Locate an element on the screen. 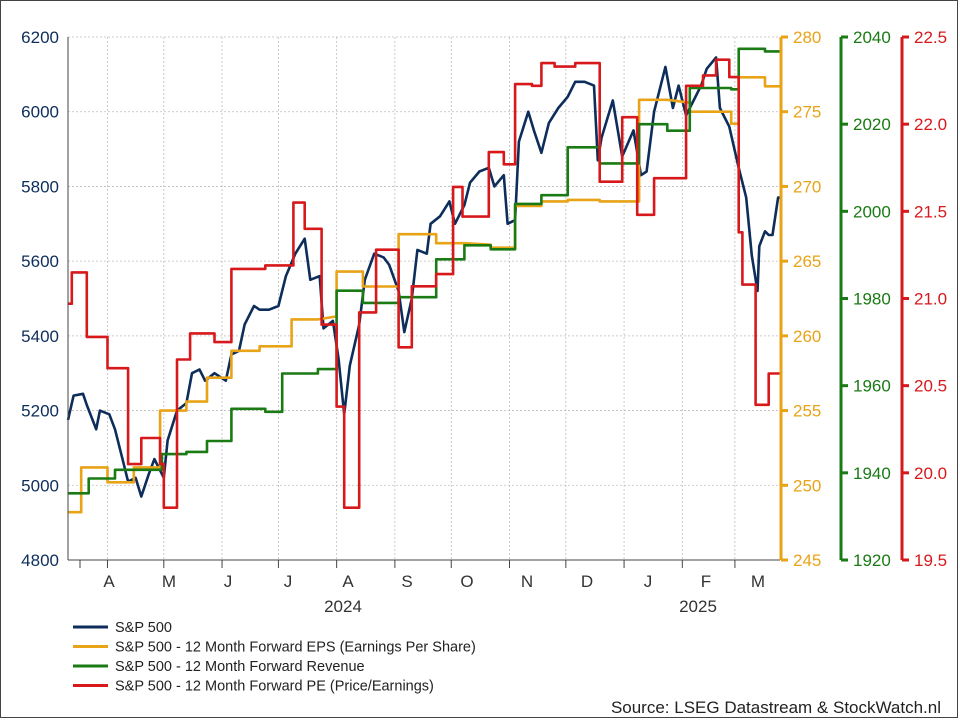 This screenshot has width=960, height=724. pe-tick-label: 22.5 is located at coordinates (930, 37).